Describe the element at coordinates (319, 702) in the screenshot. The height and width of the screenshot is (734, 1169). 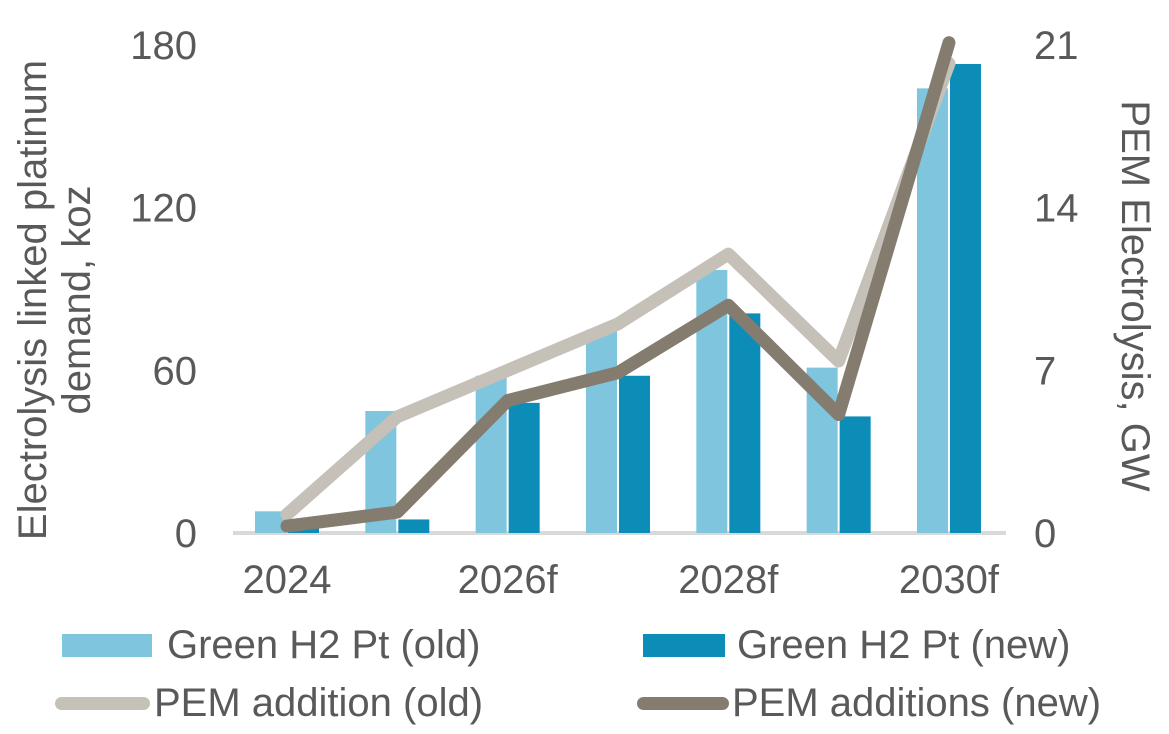
I see `legend-label-pem-addition-old: PEM addition (old)` at that location.